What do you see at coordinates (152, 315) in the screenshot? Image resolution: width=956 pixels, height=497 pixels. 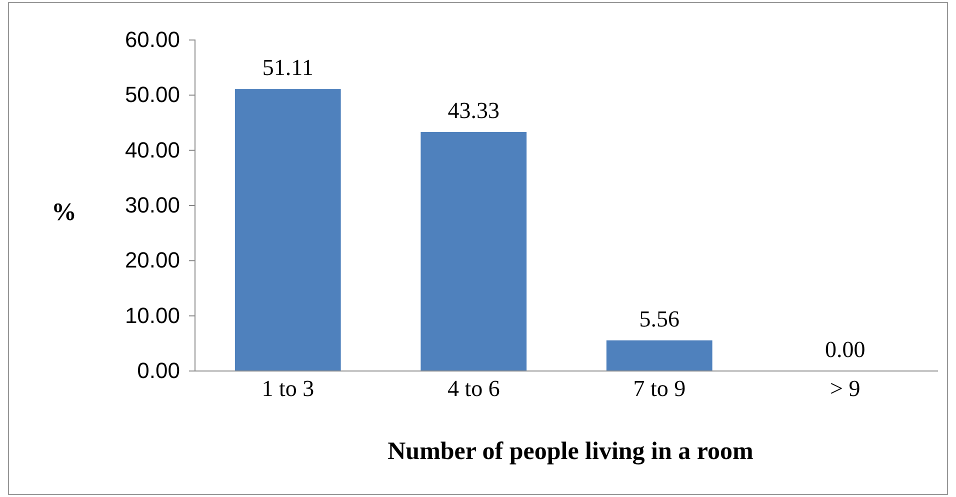 I see `y-tick-label: 10.00` at bounding box center [152, 315].